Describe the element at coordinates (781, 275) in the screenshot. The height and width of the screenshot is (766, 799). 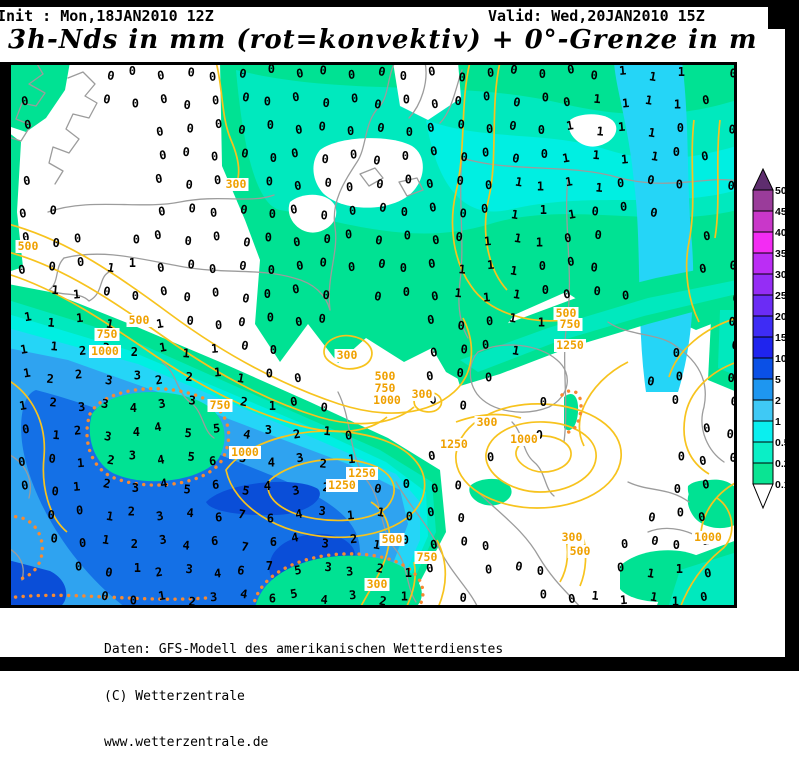
I see `svg-text: 30` at that location.